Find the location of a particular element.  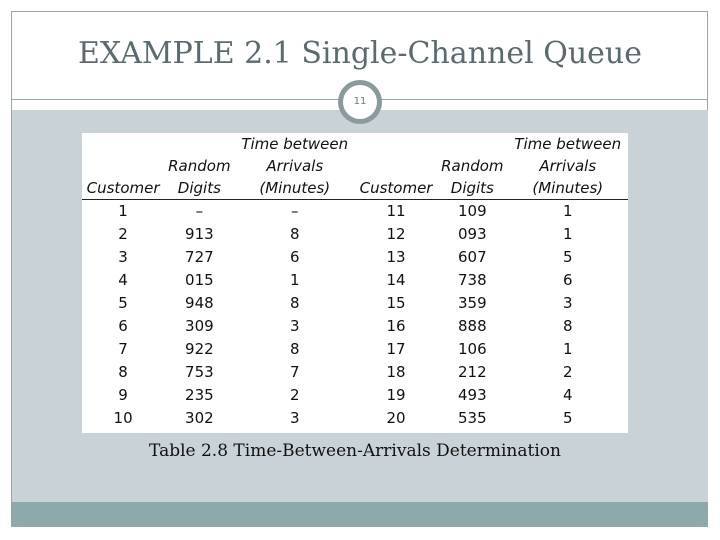

table-row: 2 913 8 12 093 1 is located at coordinates (355, 234).